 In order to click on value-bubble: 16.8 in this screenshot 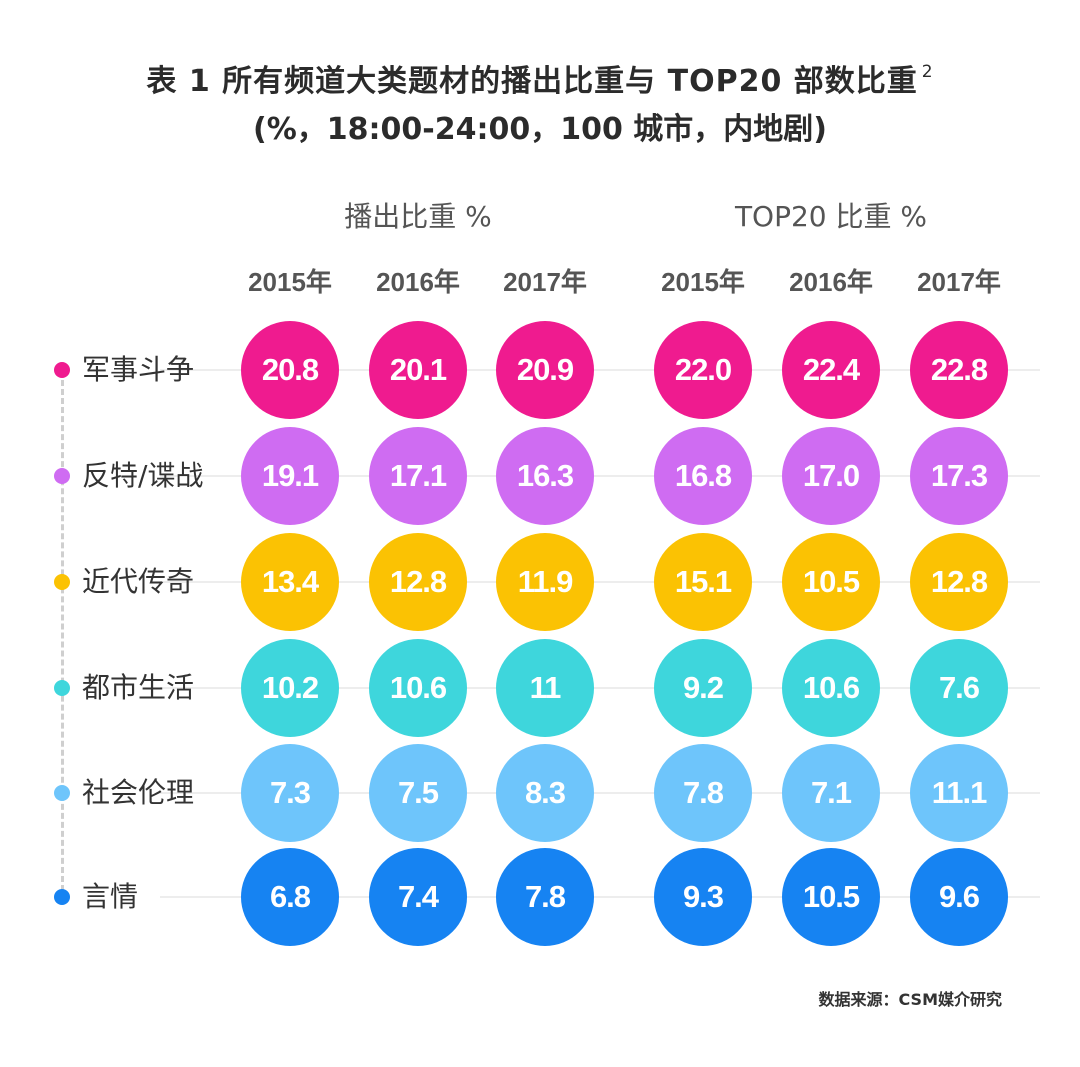, I will do `click(703, 476)`.